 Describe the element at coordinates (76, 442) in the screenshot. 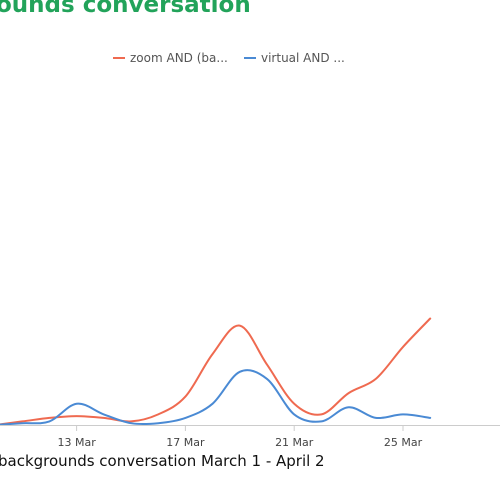

I see `x-tick-label: 13 Mar` at that location.